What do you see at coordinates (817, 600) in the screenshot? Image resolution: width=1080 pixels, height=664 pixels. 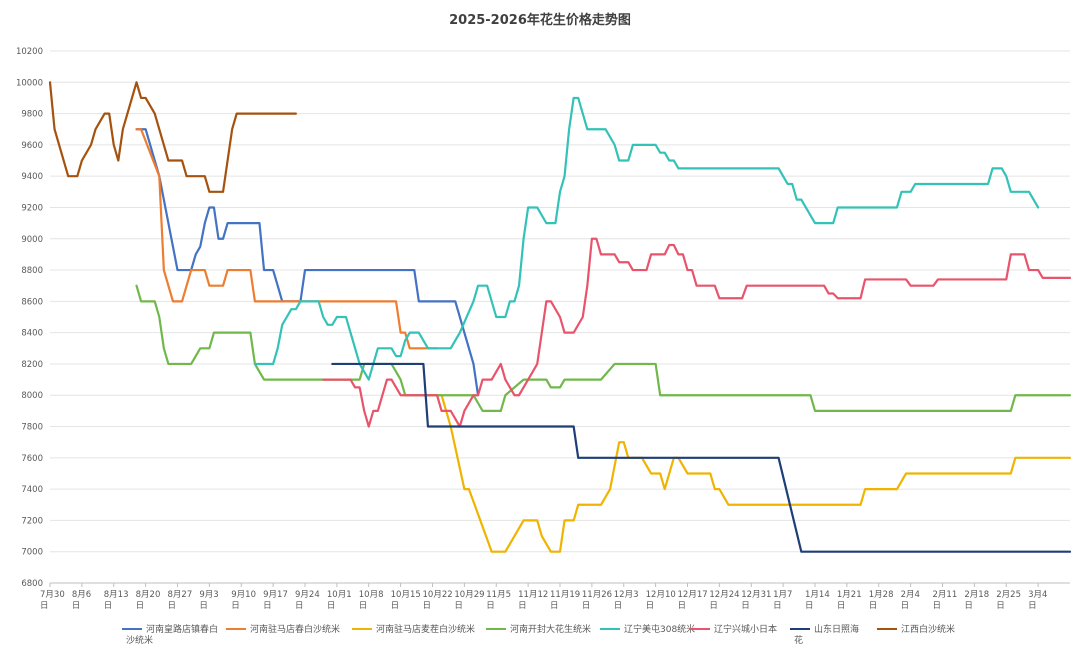 I see `x-tick-label: 1月14 日` at bounding box center [817, 600].